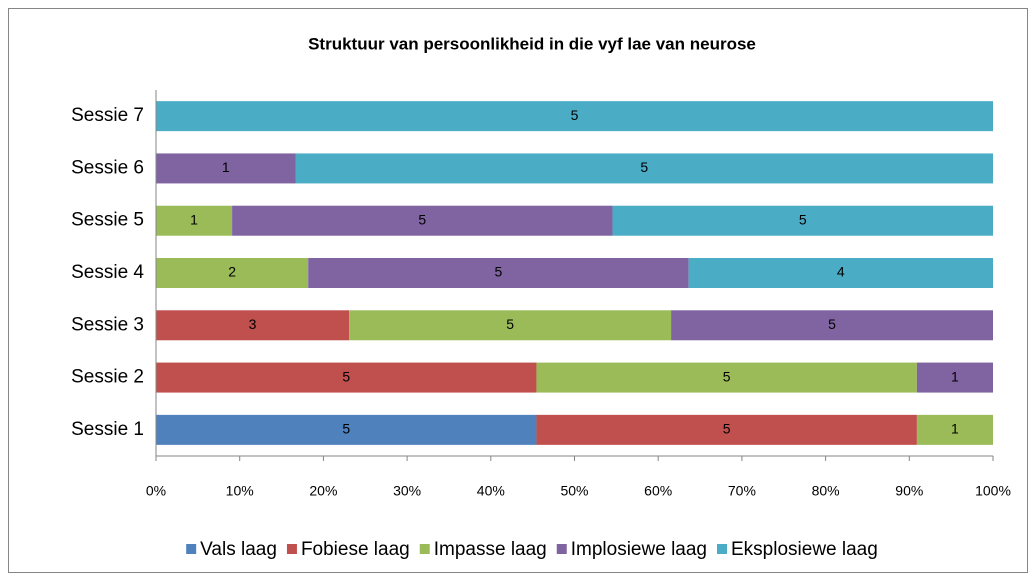 This screenshot has width=1036, height=581. I want to click on legend-label: Vals laag, so click(238, 549).